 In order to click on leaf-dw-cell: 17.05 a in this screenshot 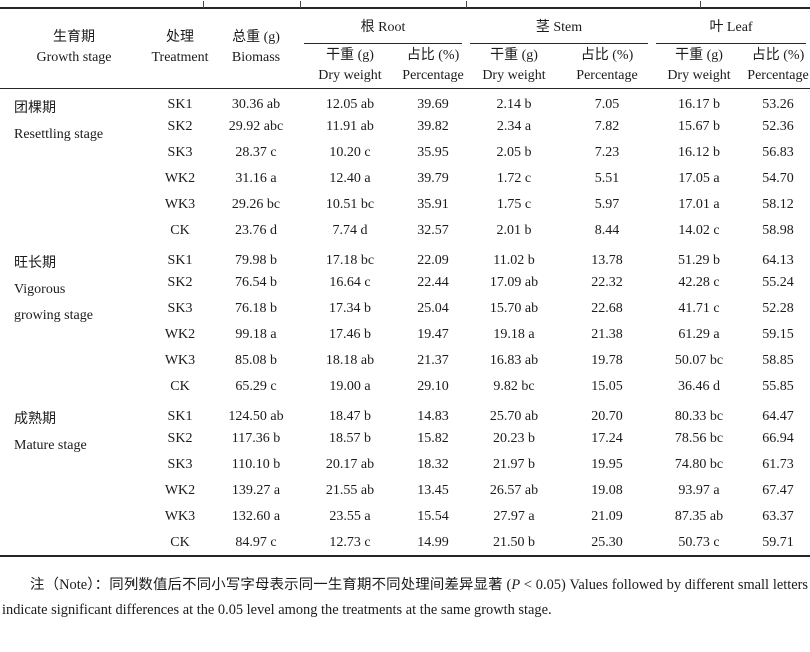, I will do `click(699, 178)`.